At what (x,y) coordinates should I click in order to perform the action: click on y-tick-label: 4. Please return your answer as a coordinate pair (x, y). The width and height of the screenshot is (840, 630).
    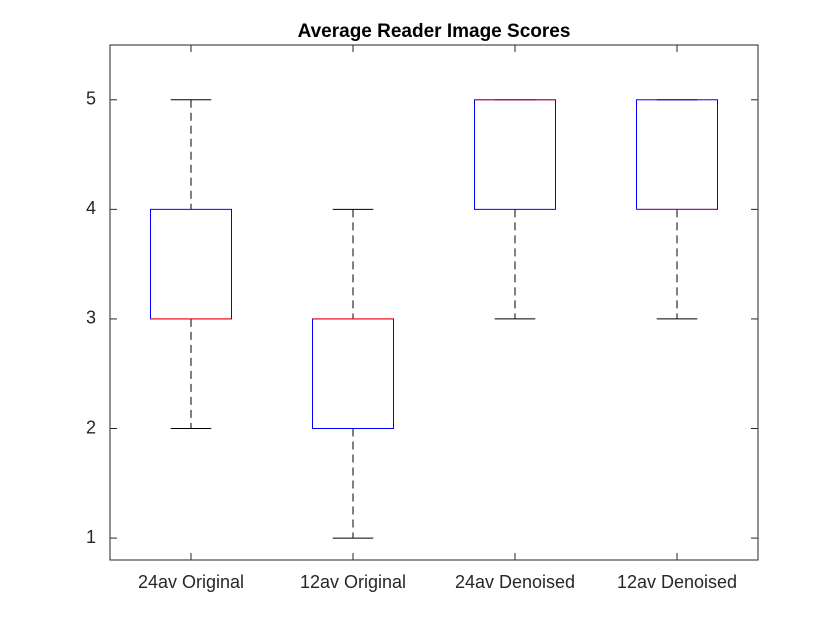
    Looking at the image, I should click on (91, 208).